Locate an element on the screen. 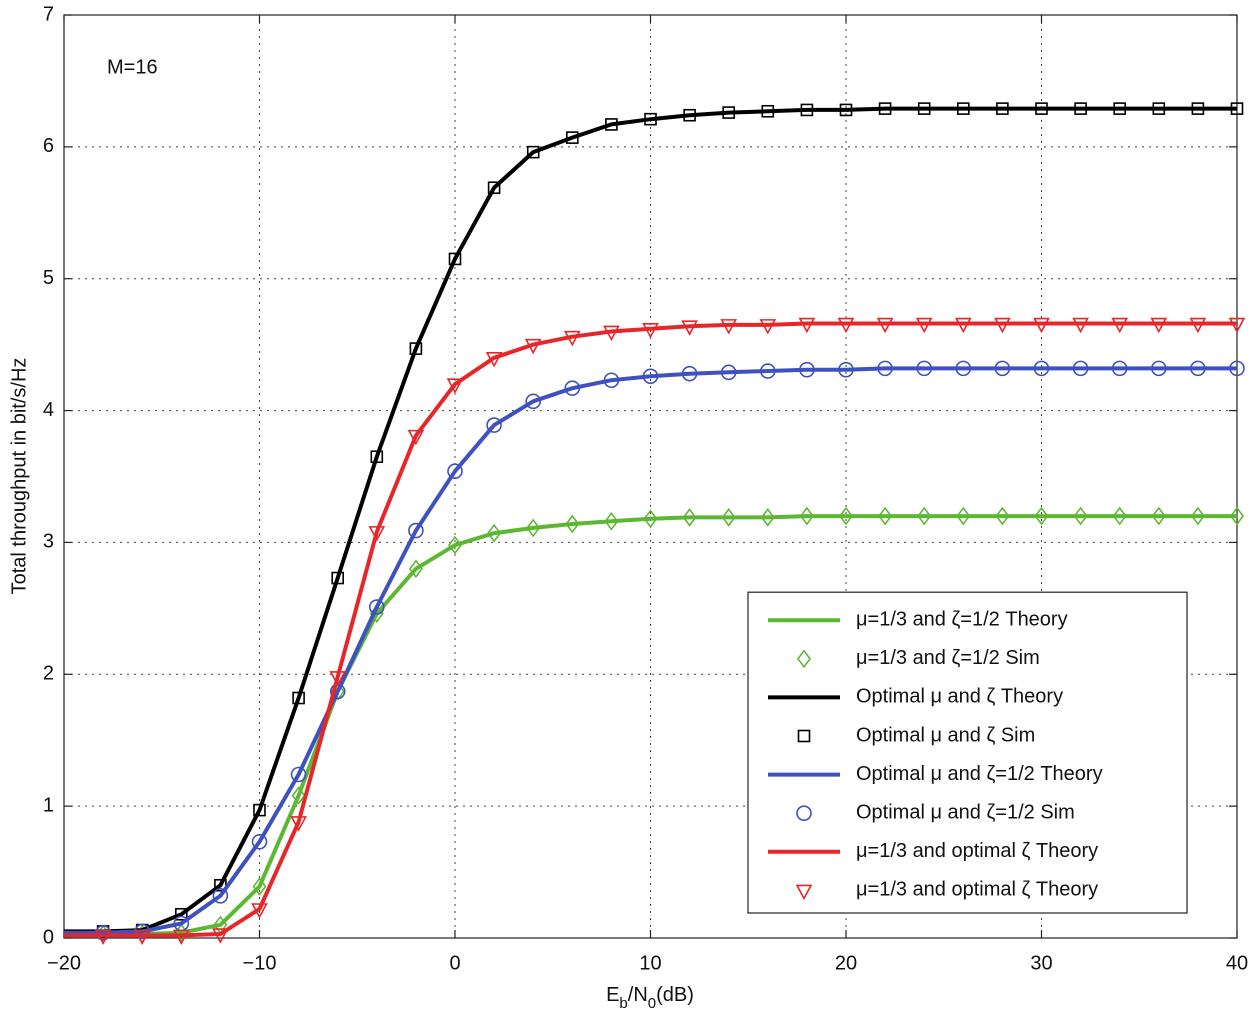 Image resolution: width=1255 pixels, height=1022 pixels. y-tick-label: 2 is located at coordinates (48, 674).